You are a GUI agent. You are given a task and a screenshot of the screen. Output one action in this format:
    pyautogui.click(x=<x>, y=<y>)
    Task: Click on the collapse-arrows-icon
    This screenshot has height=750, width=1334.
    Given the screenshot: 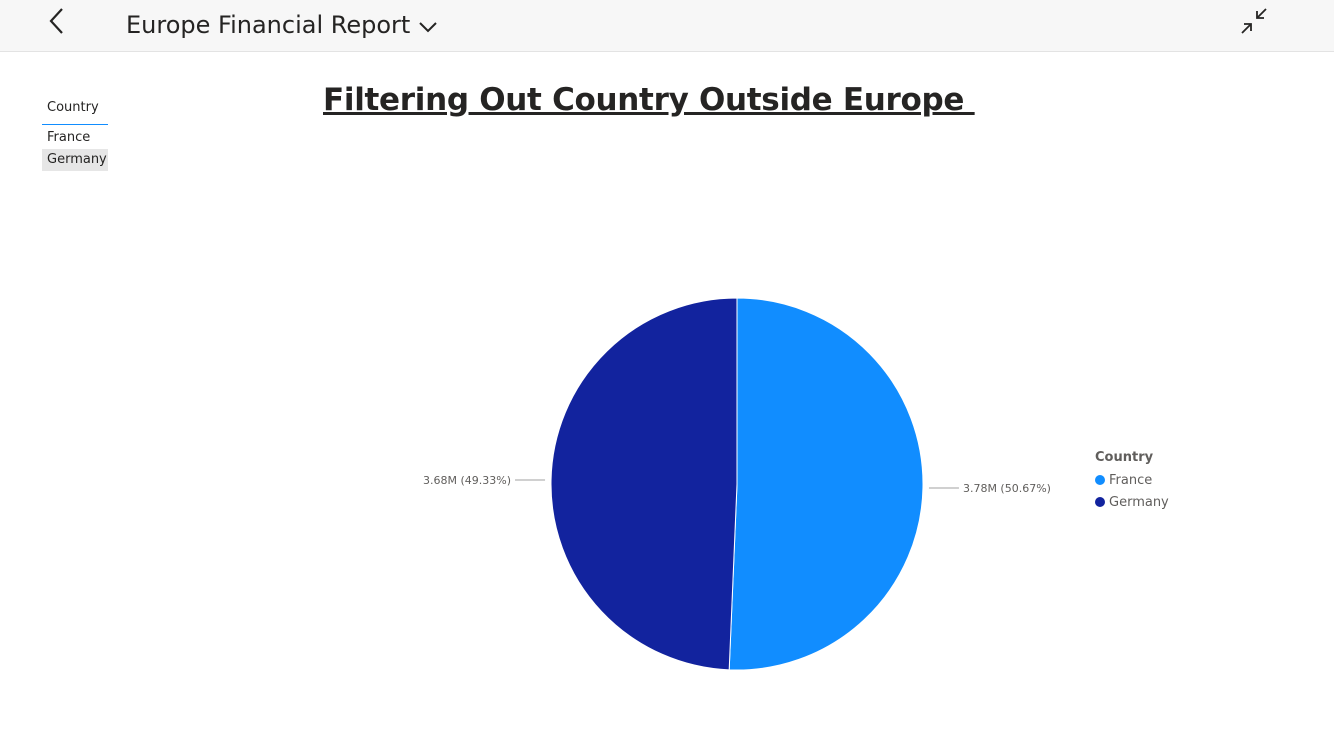 What is the action you would take?
    pyautogui.click(x=1254, y=23)
    